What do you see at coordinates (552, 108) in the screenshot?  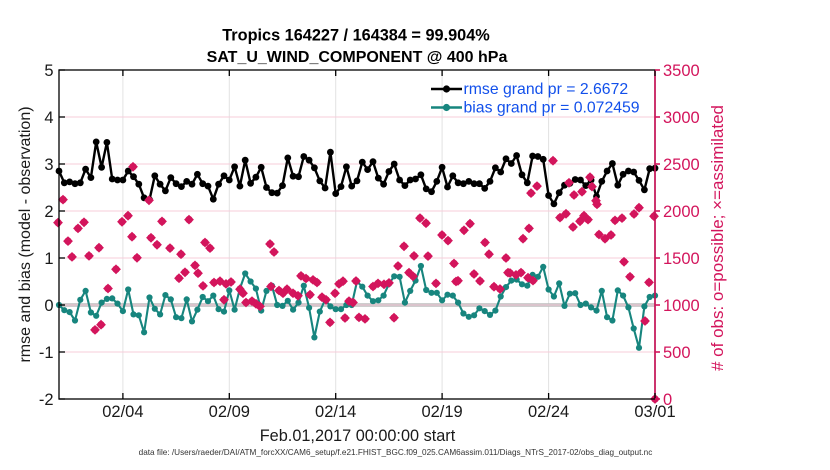 I see `svg-text: bias grand pr = 0.072459` at bounding box center [552, 108].